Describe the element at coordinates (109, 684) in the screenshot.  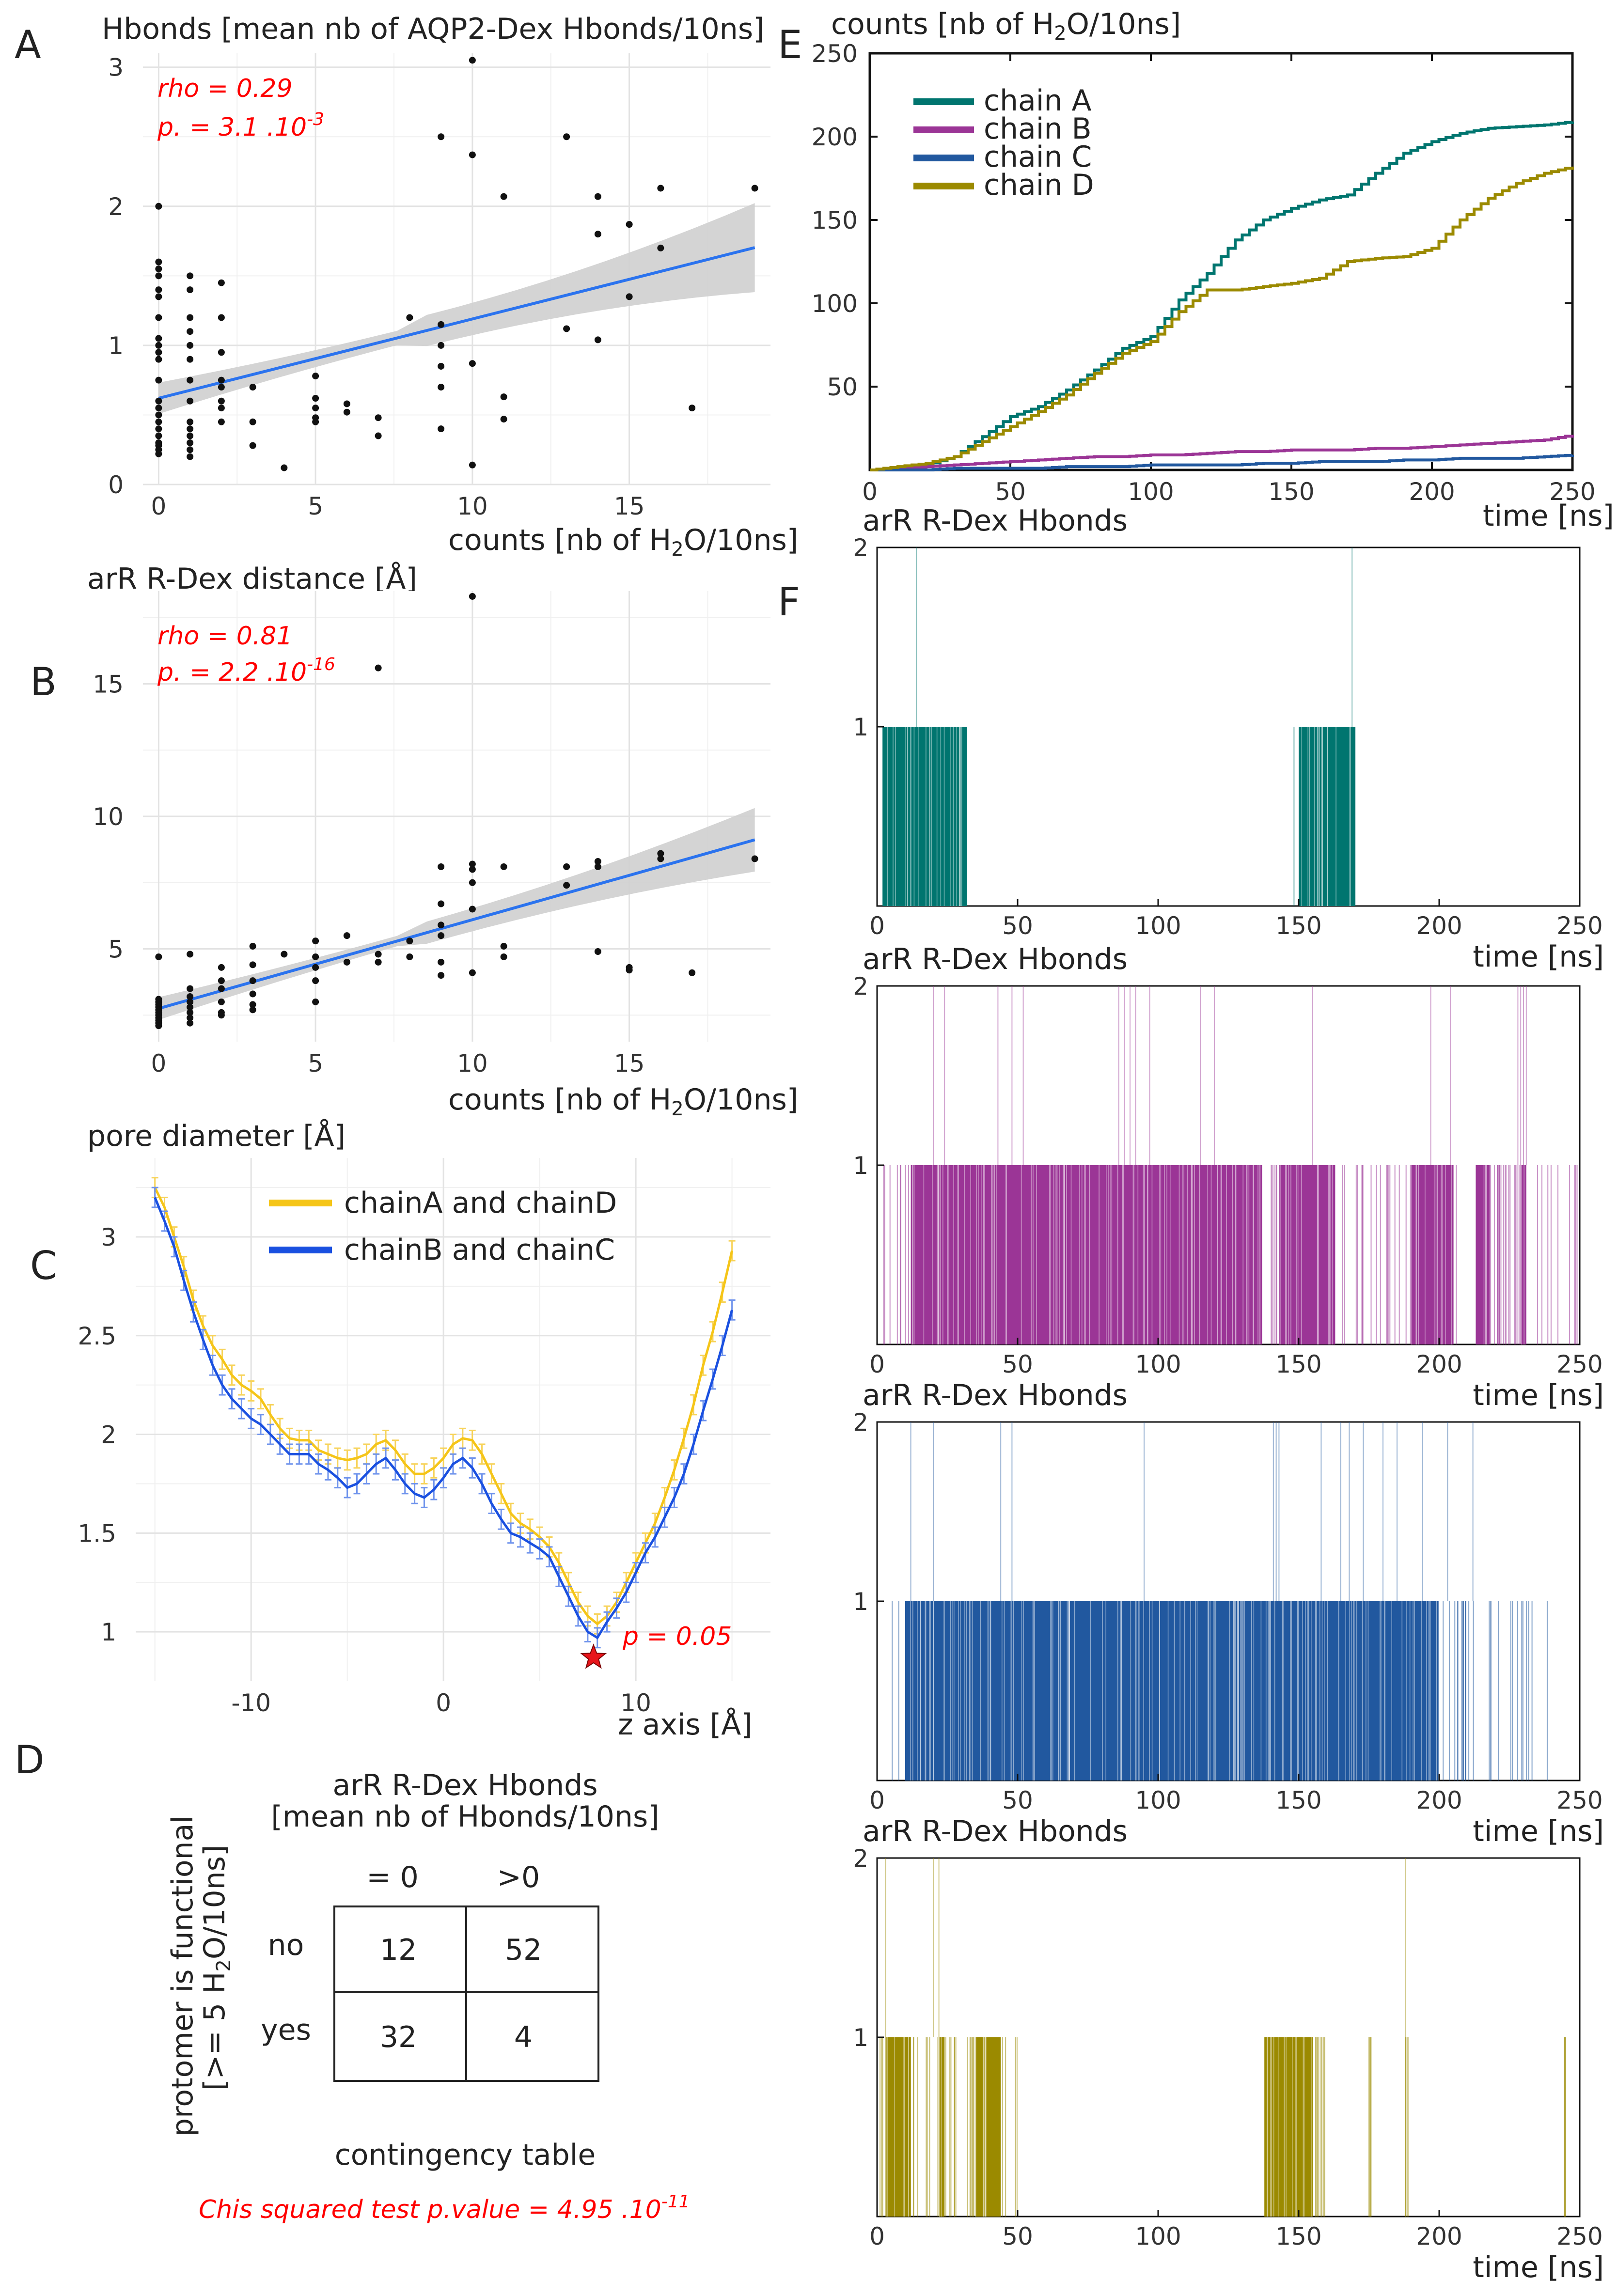
I see `y-tick-label: 15` at that location.